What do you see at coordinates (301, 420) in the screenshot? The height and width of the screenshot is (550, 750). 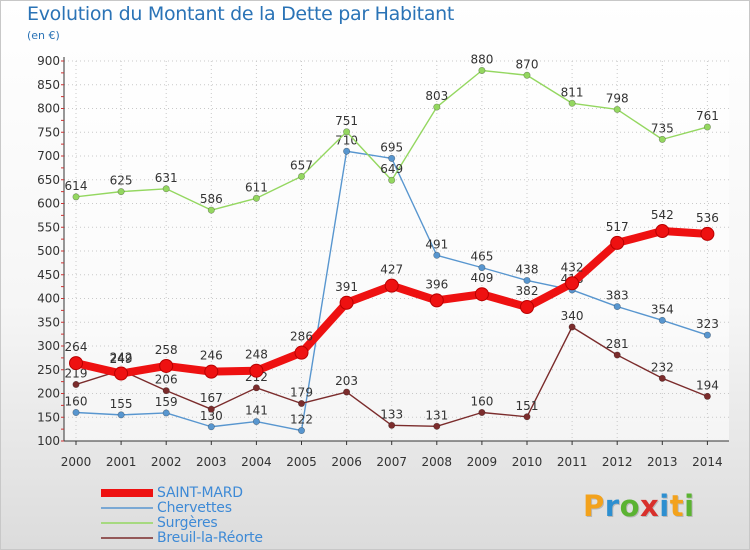 I see `data-label-chervettes: 122` at bounding box center [301, 420].